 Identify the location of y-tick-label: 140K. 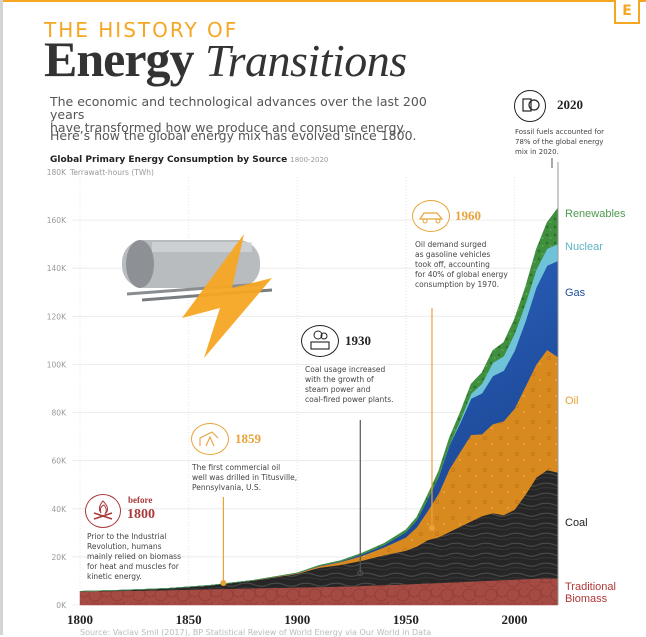
(57, 268).